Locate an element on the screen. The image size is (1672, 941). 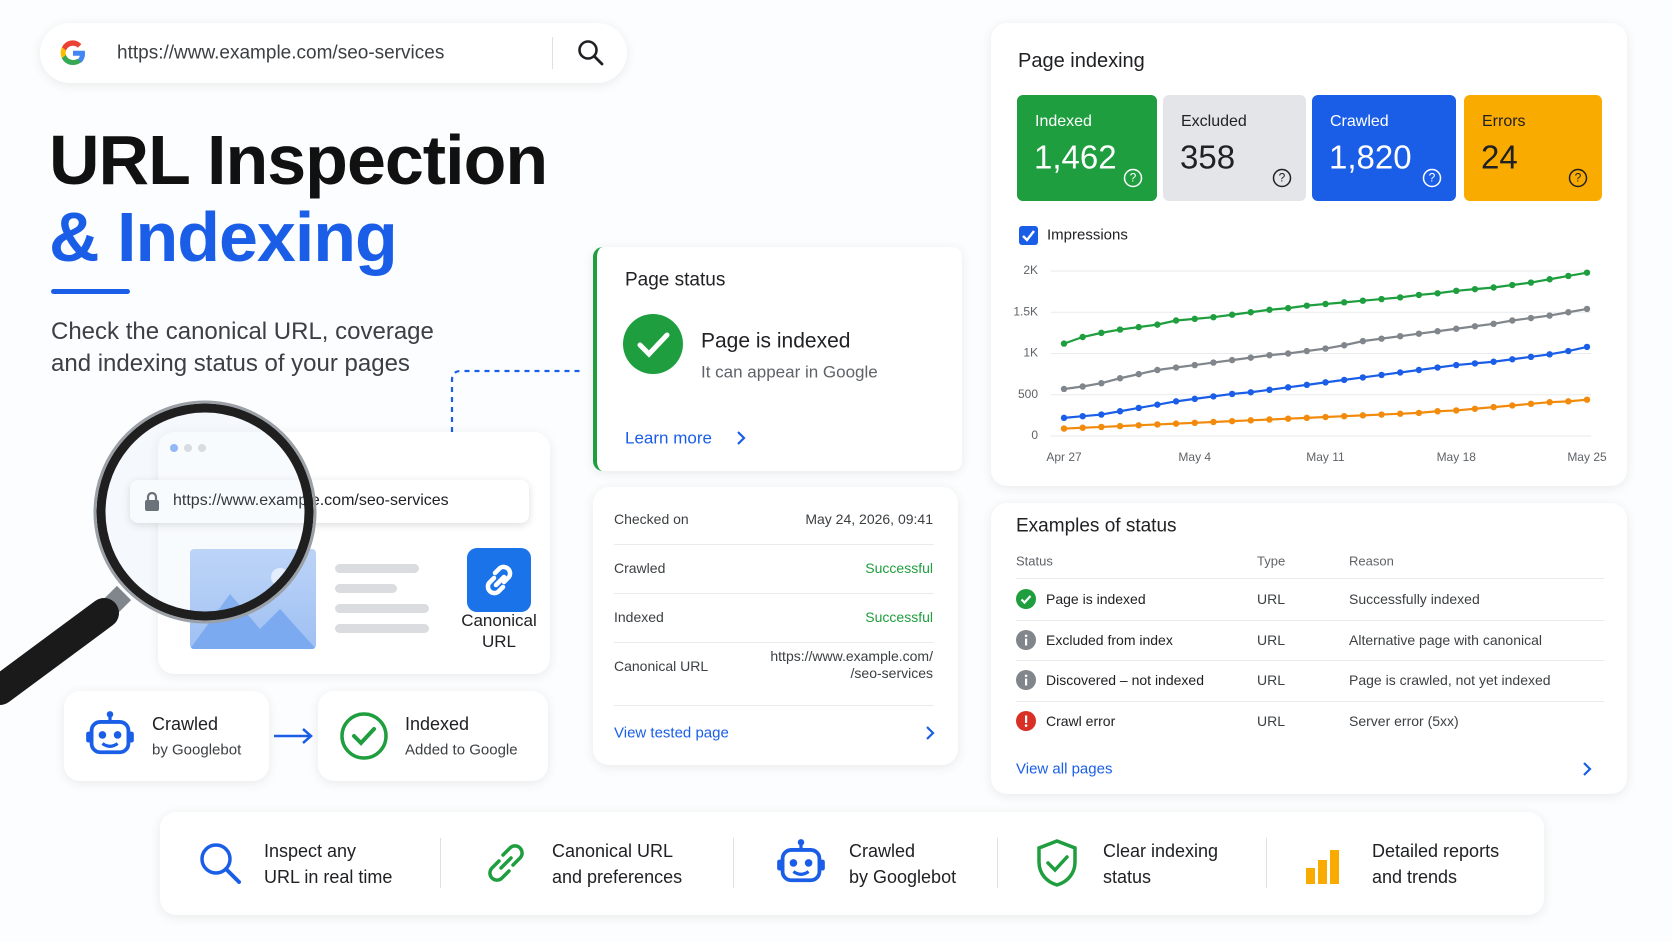
status-reason: Page is crawled, not yet indexed is located at coordinates (1450, 680).